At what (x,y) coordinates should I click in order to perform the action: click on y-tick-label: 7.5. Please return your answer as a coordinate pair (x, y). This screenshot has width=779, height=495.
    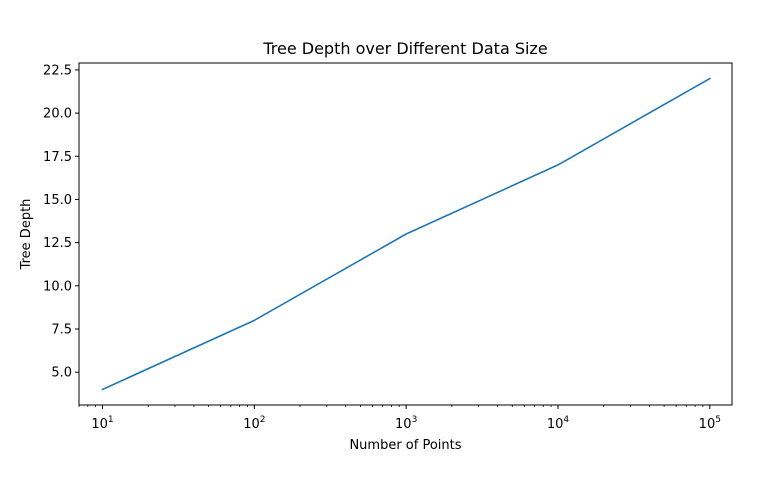
    Looking at the image, I should click on (61, 330).